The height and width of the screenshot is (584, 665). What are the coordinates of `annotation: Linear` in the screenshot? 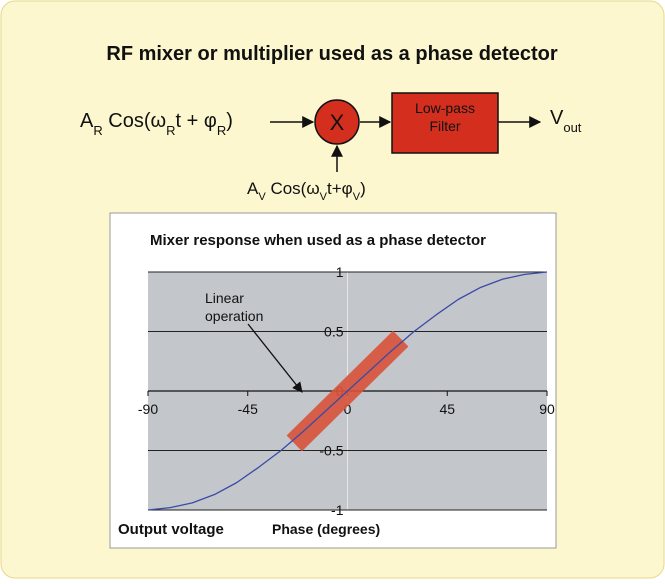 It's located at (224, 298).